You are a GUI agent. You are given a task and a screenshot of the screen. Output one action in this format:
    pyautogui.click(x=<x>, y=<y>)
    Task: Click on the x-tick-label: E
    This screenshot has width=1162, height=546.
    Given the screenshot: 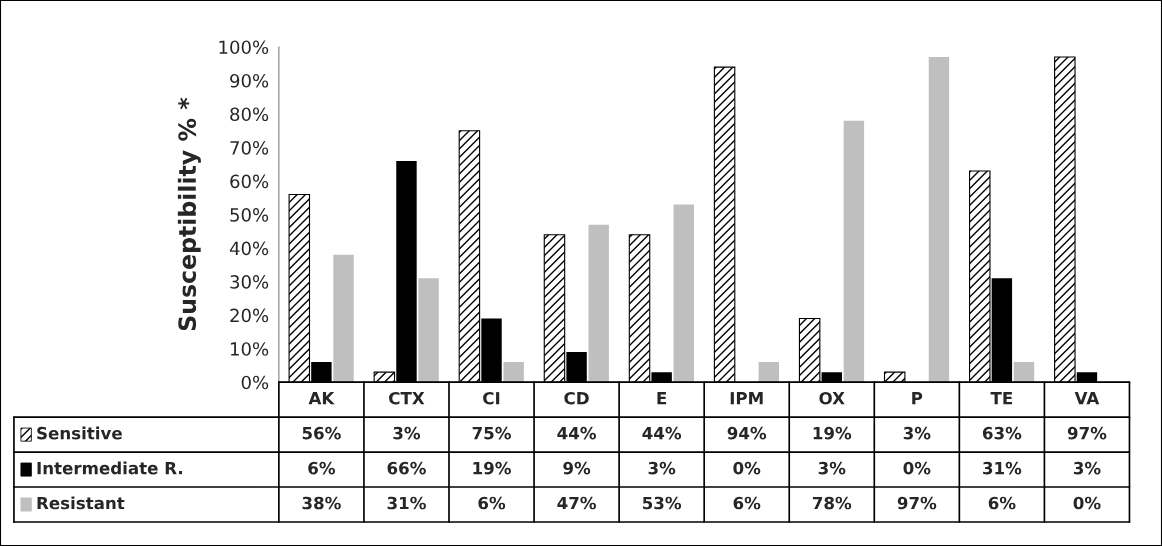 What is the action you would take?
    pyautogui.click(x=662, y=398)
    